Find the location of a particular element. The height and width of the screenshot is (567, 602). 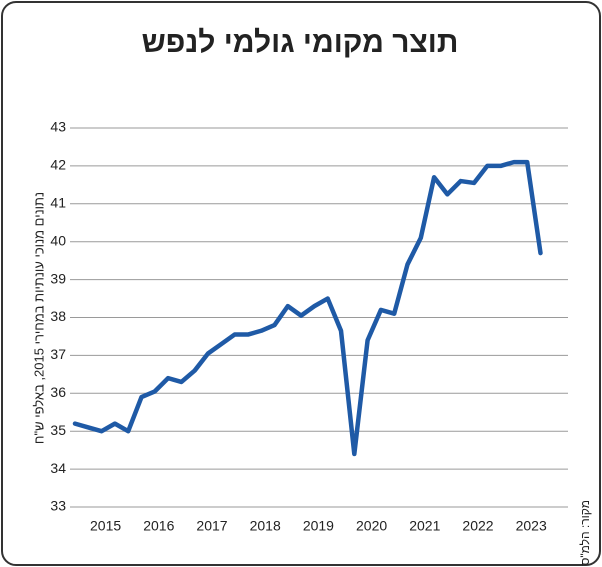

y-tick-label: 41 is located at coordinates (58, 203).